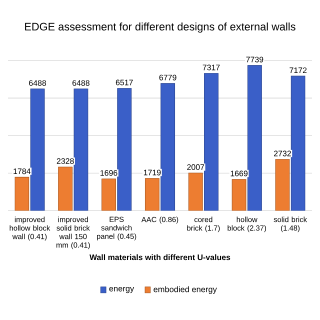 This screenshot has height=320, width=320. What do you see at coordinates (160, 27) in the screenshot?
I see `chart-title: EDGE assessment for different designs of external walls` at bounding box center [160, 27].